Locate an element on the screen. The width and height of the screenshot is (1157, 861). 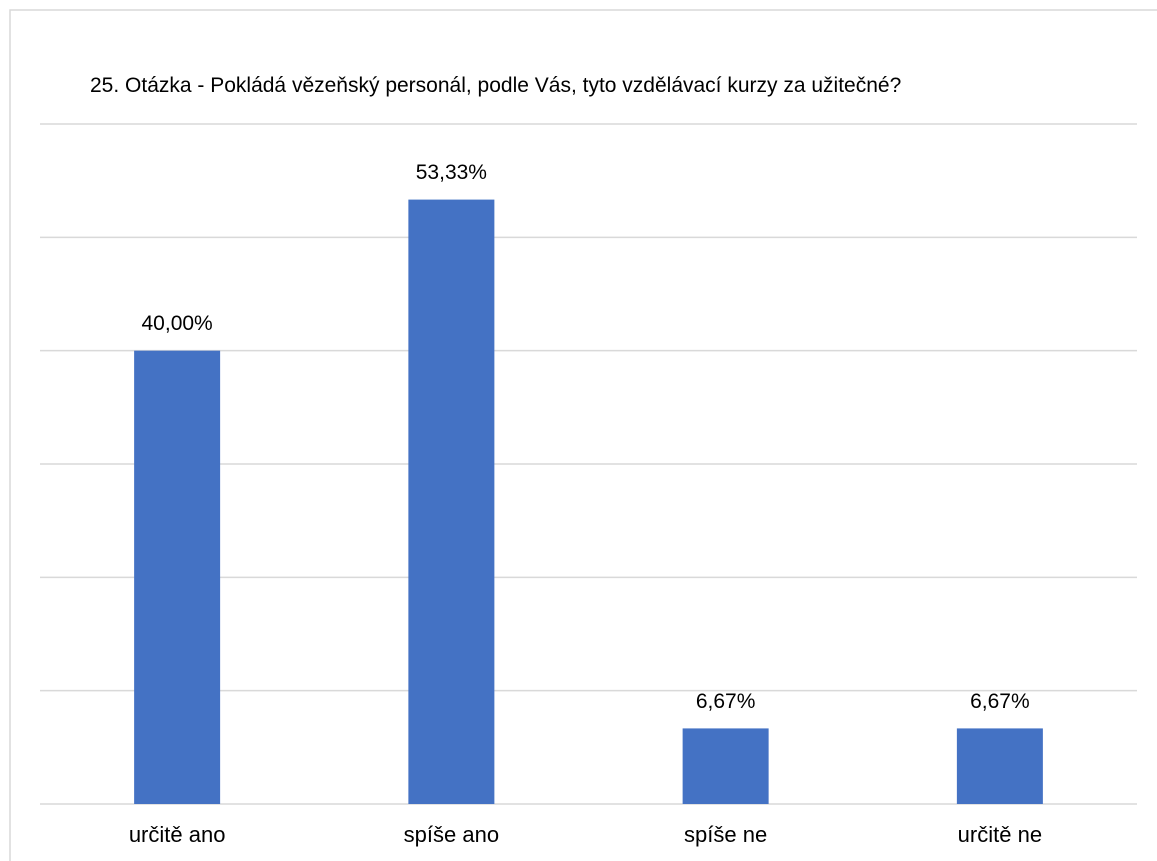
x-tick-label: určitě ano is located at coordinates (177, 834).